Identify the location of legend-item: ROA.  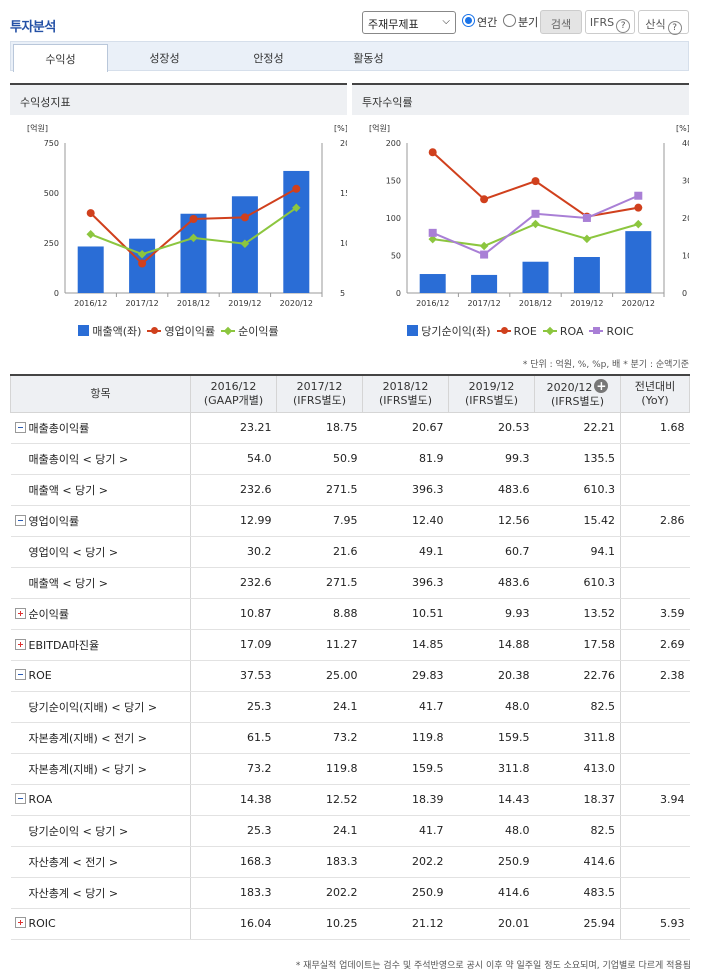
(563, 331).